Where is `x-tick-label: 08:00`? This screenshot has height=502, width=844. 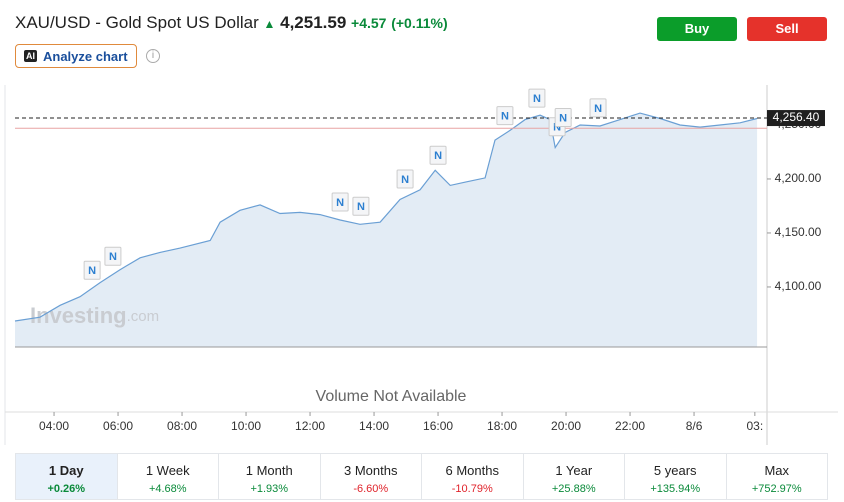 x-tick-label: 08:00 is located at coordinates (182, 426).